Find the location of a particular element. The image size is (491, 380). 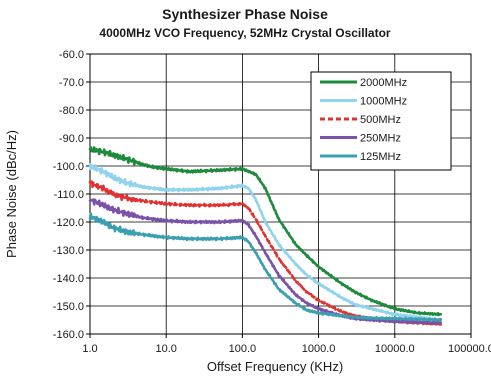

x-tick-label: 1.0 is located at coordinates (89, 349).